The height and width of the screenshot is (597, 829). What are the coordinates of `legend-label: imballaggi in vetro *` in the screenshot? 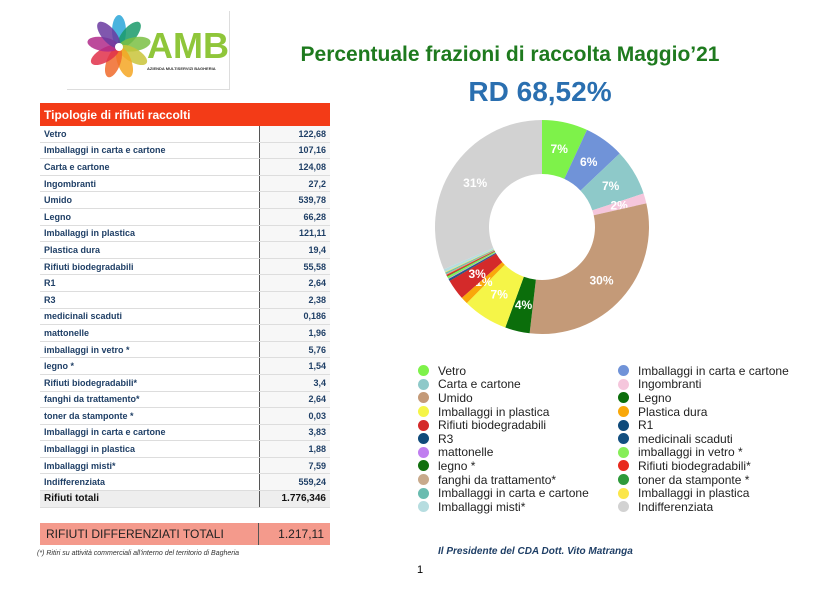 It's located at (690, 452).